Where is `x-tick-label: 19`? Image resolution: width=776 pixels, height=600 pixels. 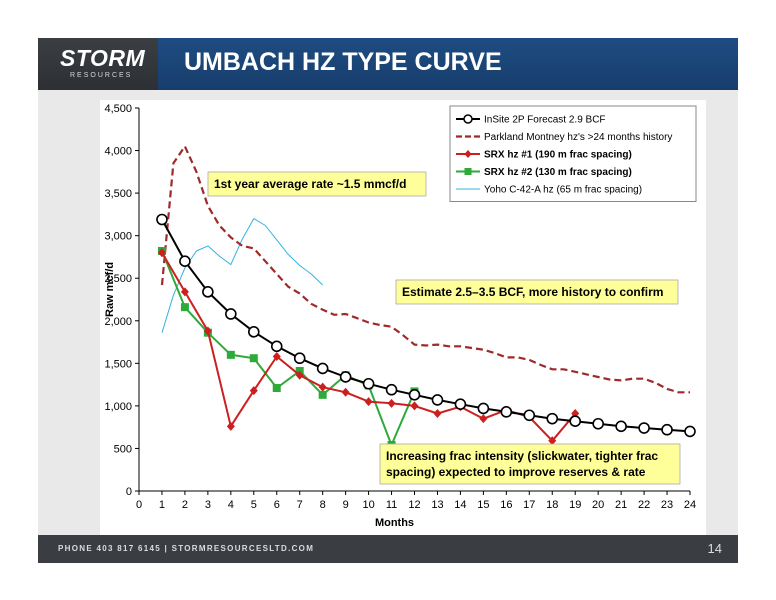 x-tick-label: 19 is located at coordinates (575, 505).